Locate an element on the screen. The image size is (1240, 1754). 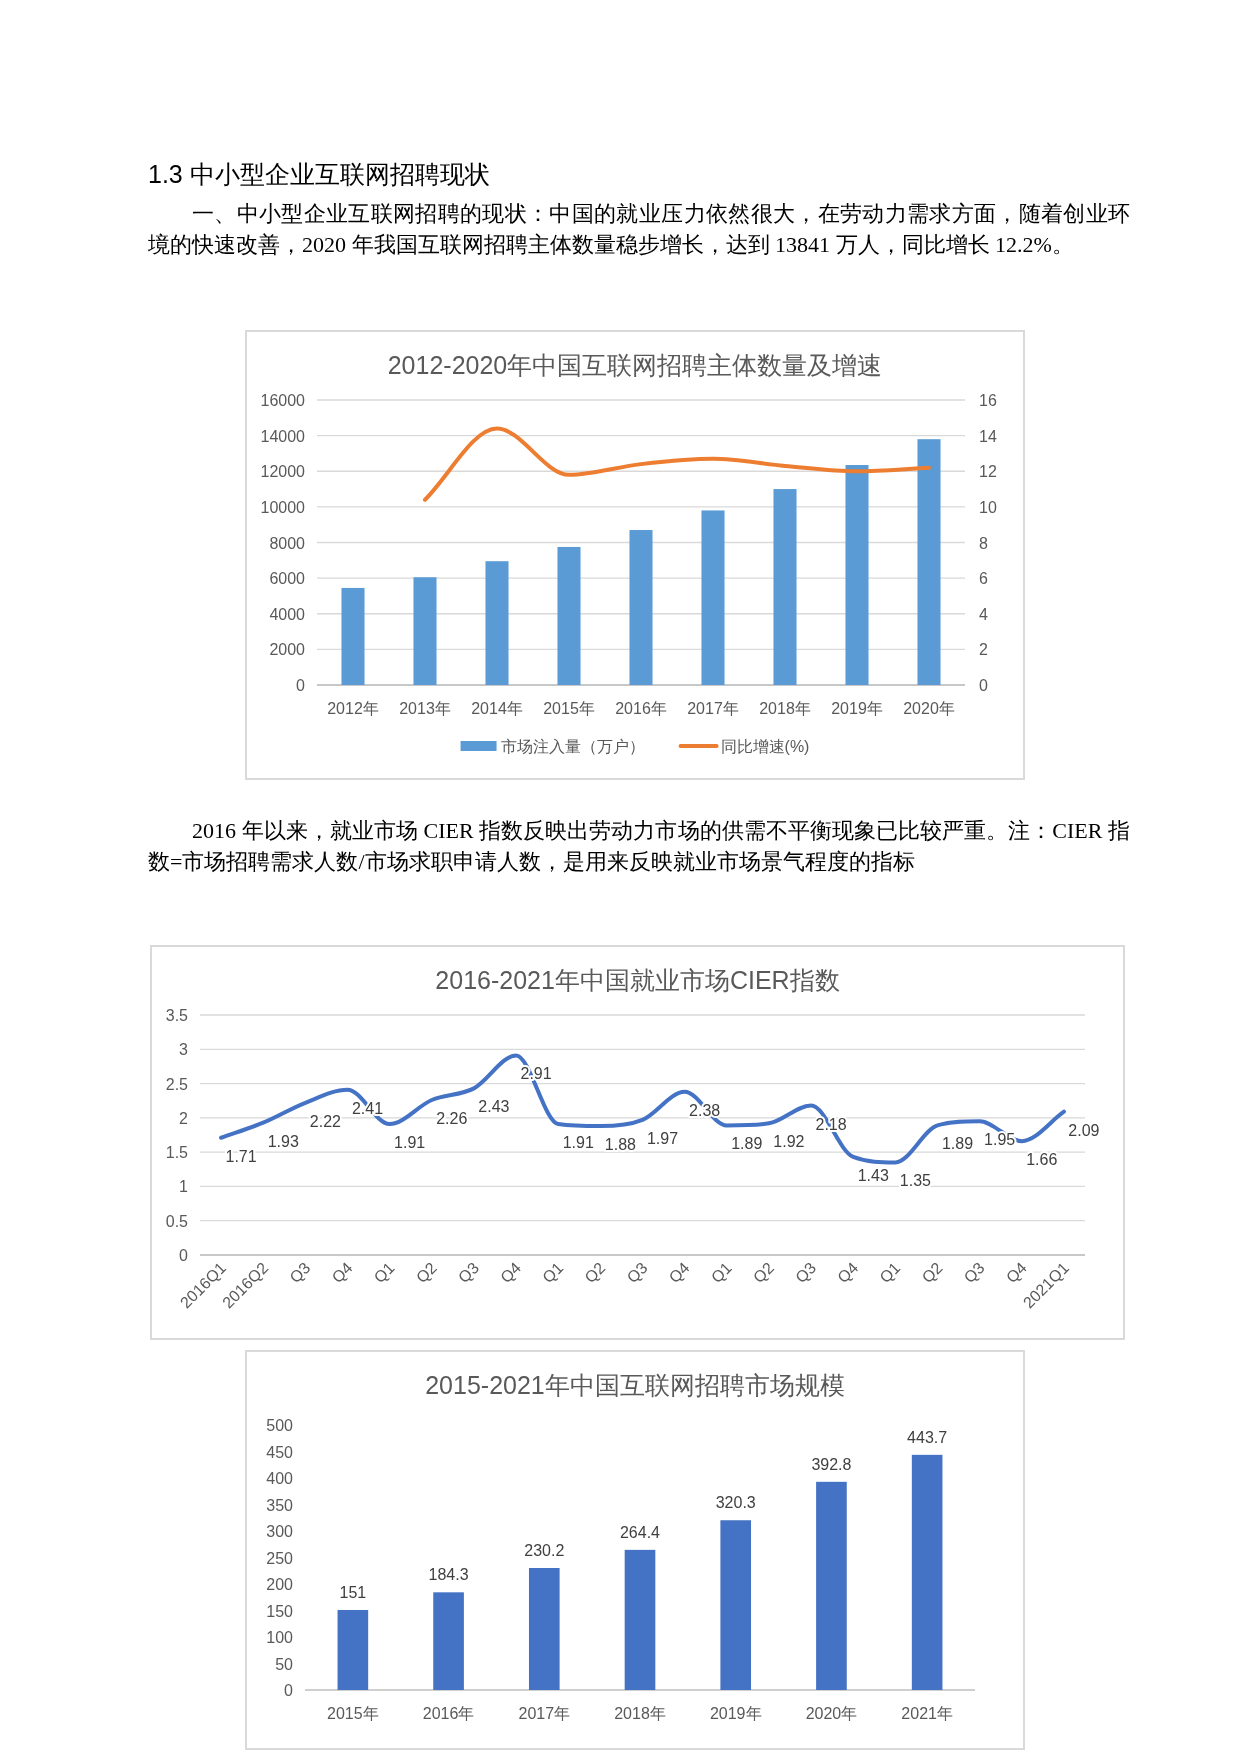
x-tick-label: 2020年 is located at coordinates (831, 1713).